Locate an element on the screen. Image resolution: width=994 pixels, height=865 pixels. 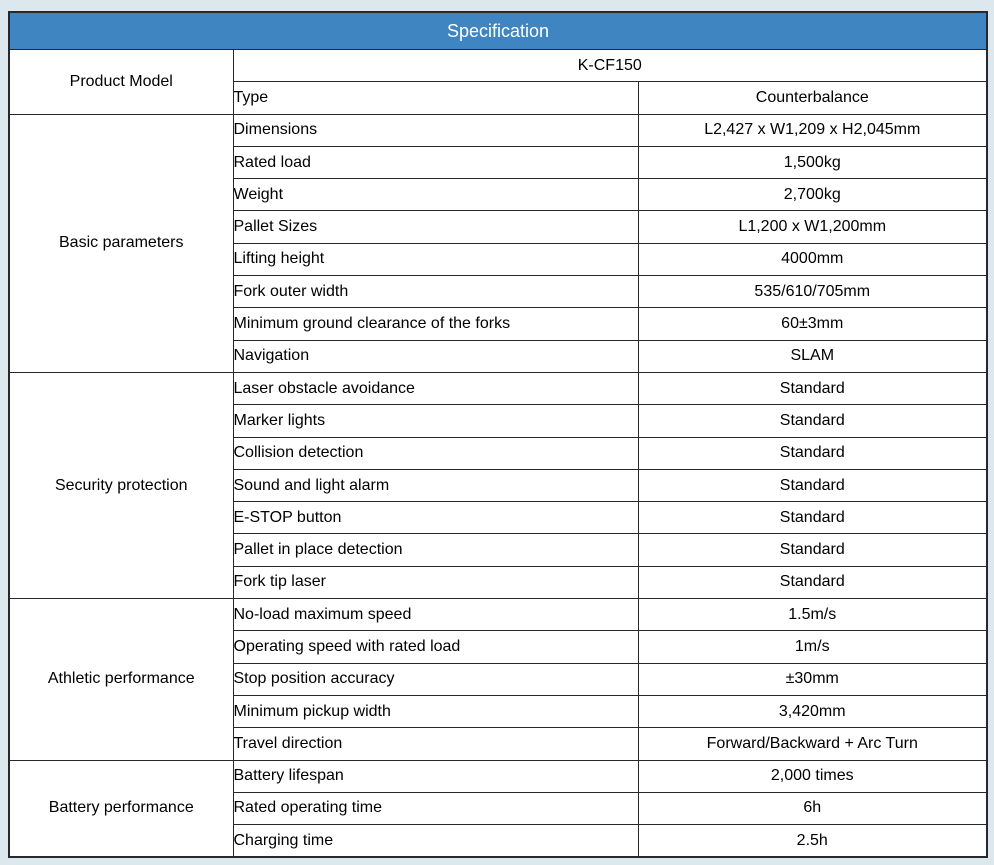
param-value: Forward/Backward + Arc Turn is located at coordinates (812, 744).